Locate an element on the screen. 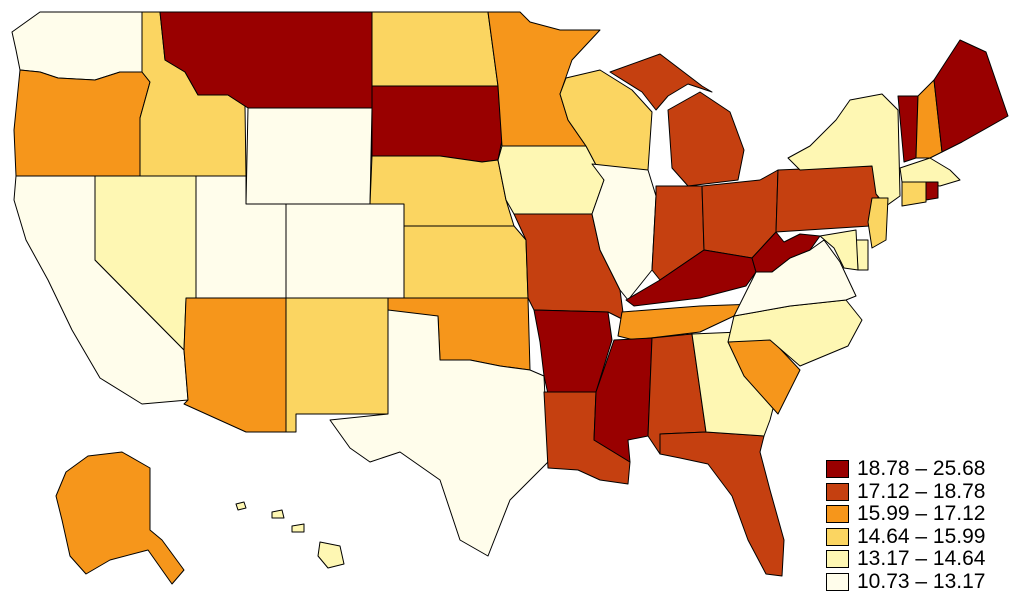 This screenshot has width=1024, height=614. state-MN is located at coordinates (544, 79).